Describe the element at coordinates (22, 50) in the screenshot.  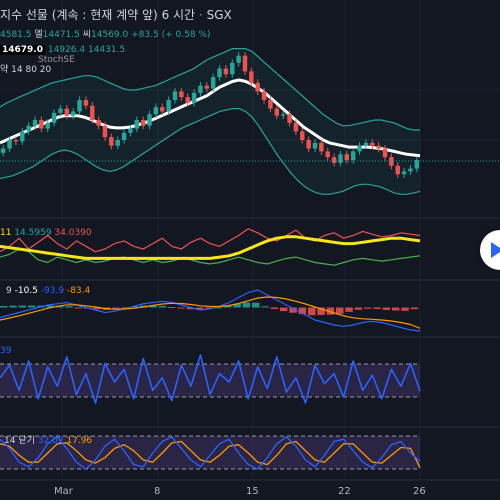
I see `ma-value: 14679.0` at that location.